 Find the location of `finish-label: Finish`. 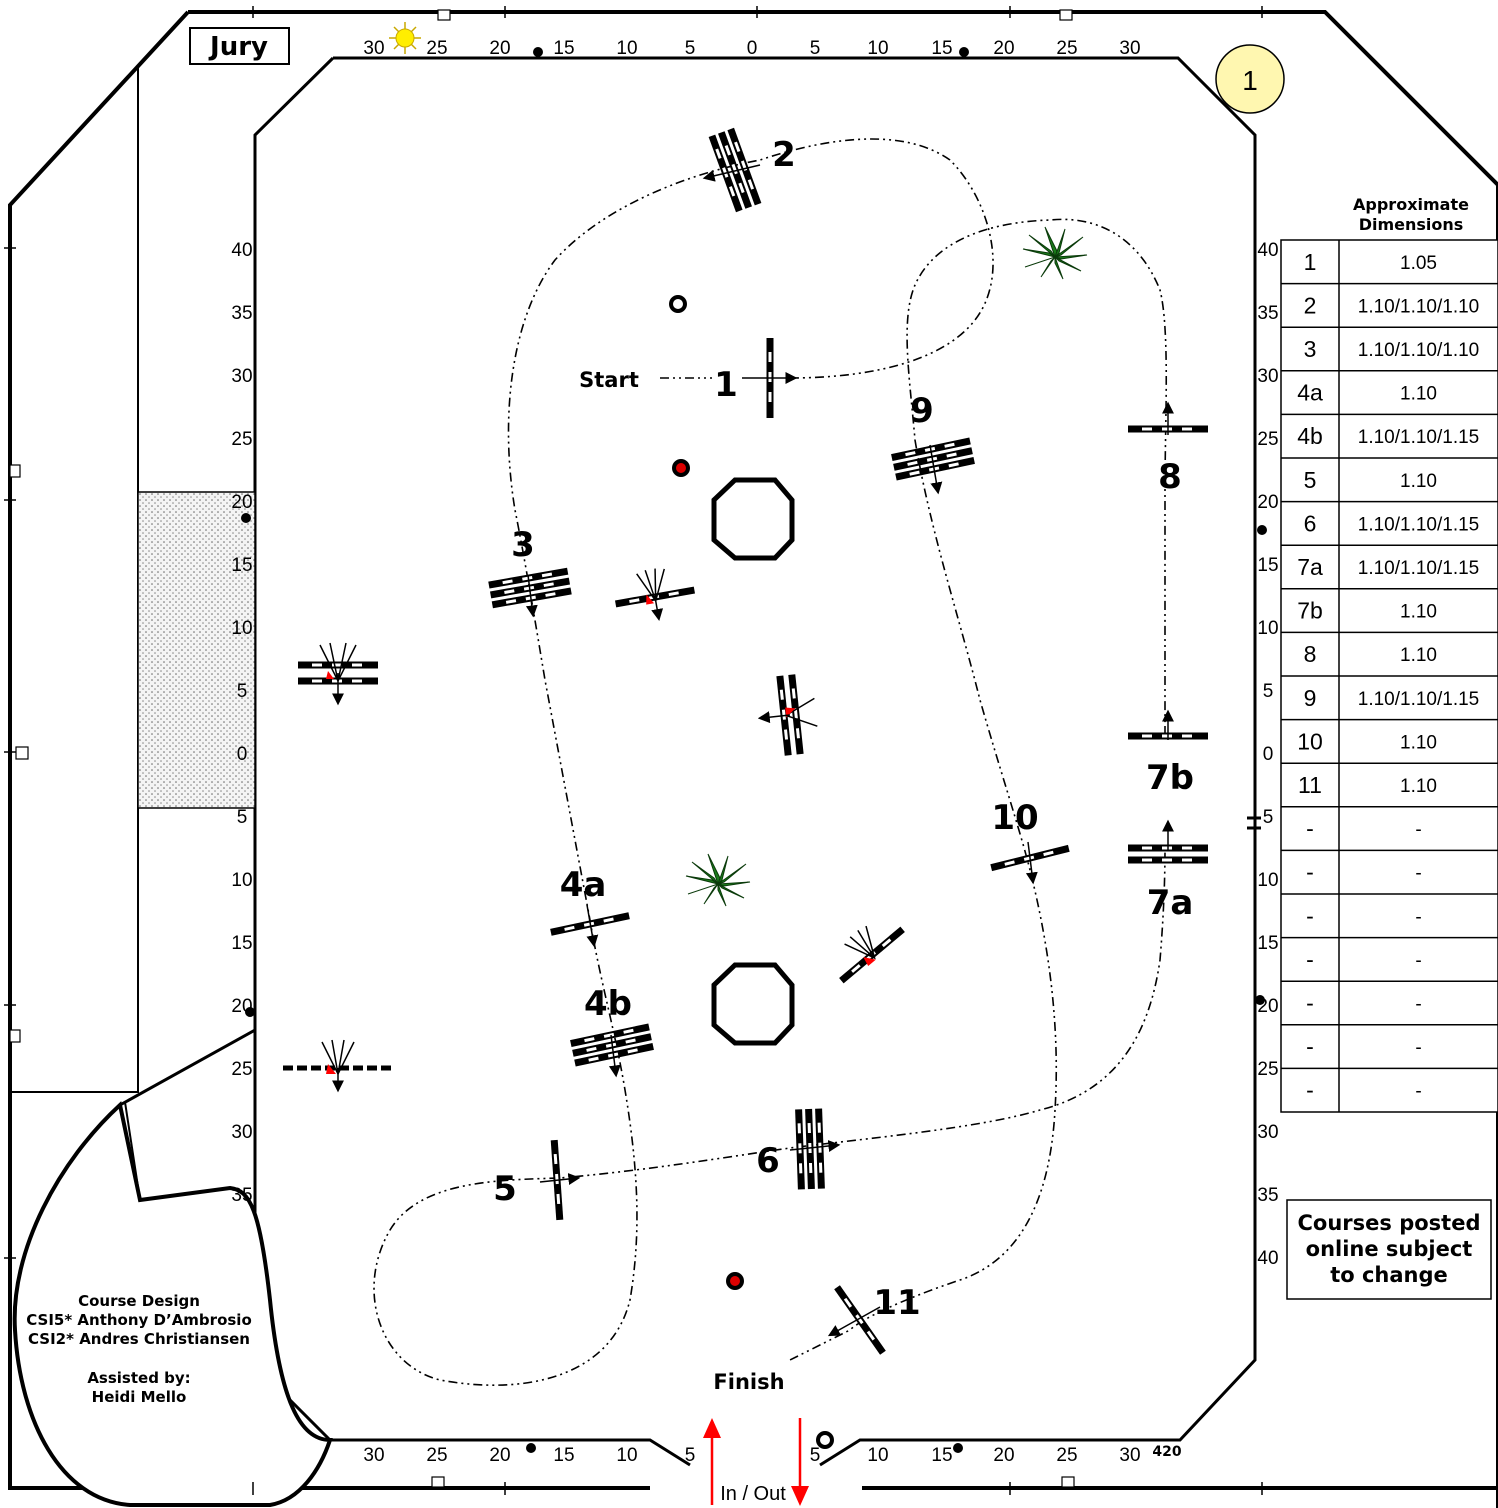

finish-label: Finish is located at coordinates (748, 1382).